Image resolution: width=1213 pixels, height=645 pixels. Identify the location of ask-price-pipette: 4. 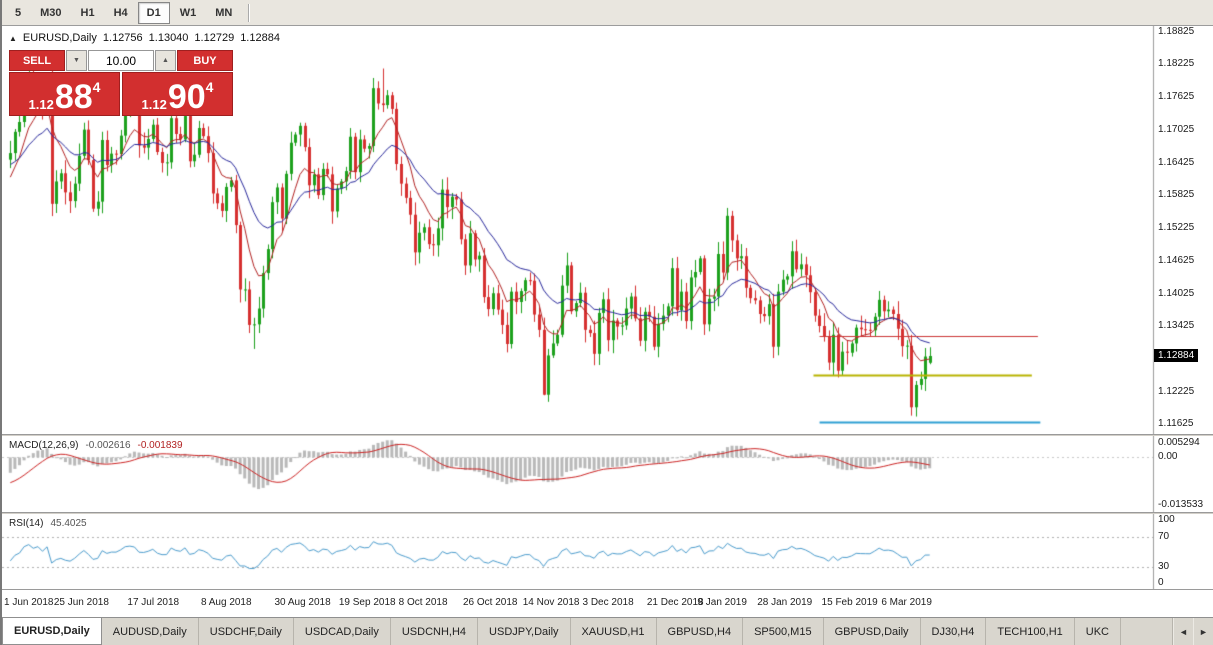
(209, 87).